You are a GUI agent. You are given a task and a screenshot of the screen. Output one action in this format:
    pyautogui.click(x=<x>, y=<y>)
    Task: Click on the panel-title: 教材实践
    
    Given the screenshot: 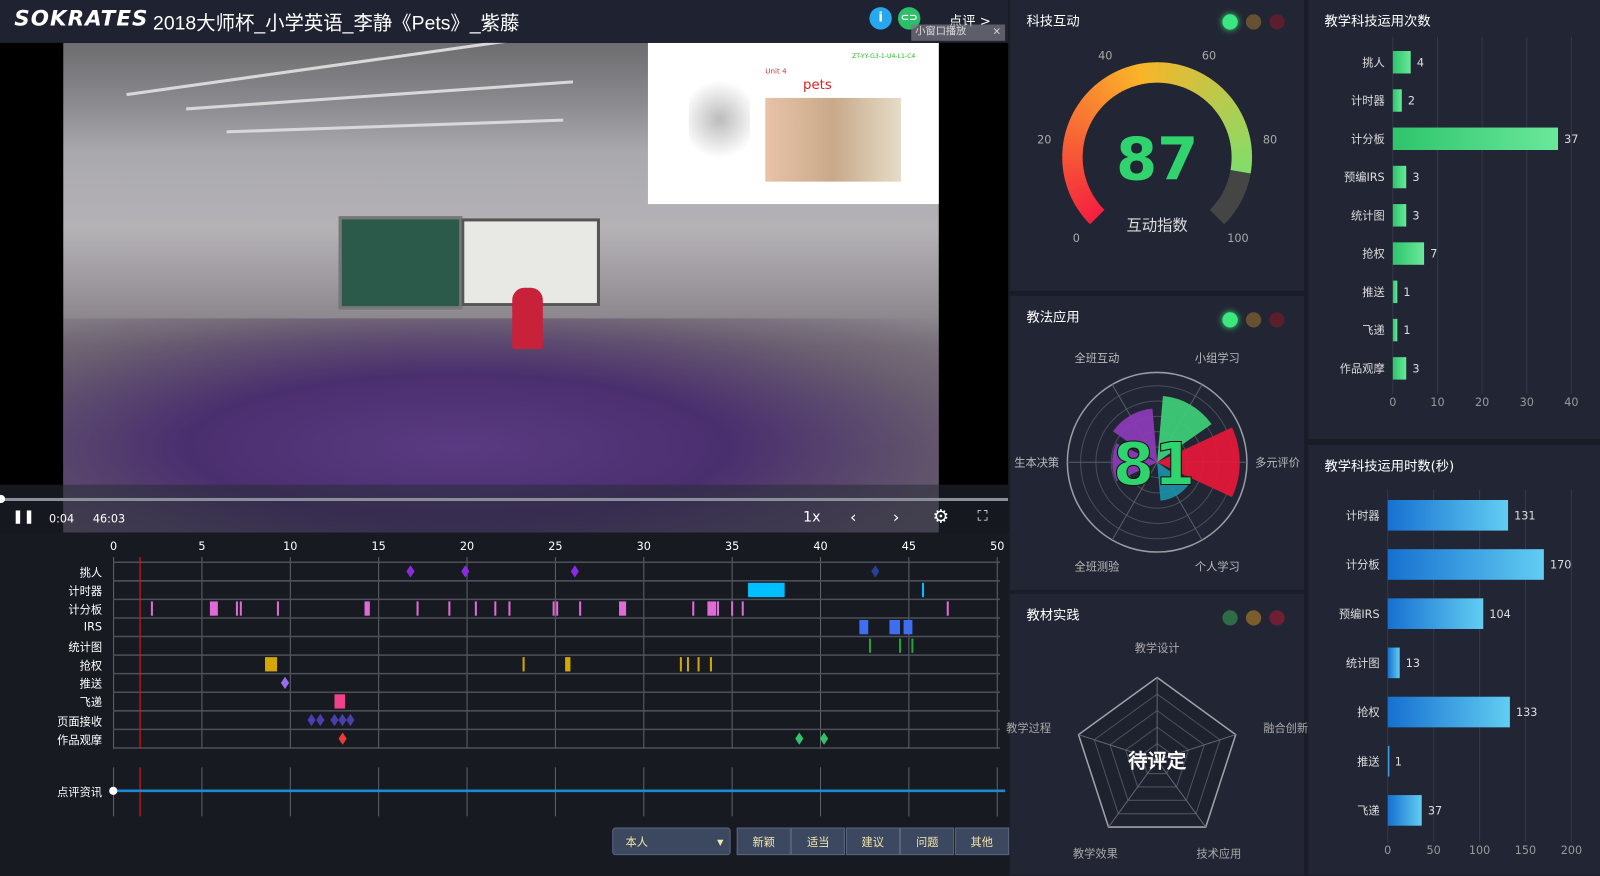 What is the action you would take?
    pyautogui.click(x=1053, y=616)
    